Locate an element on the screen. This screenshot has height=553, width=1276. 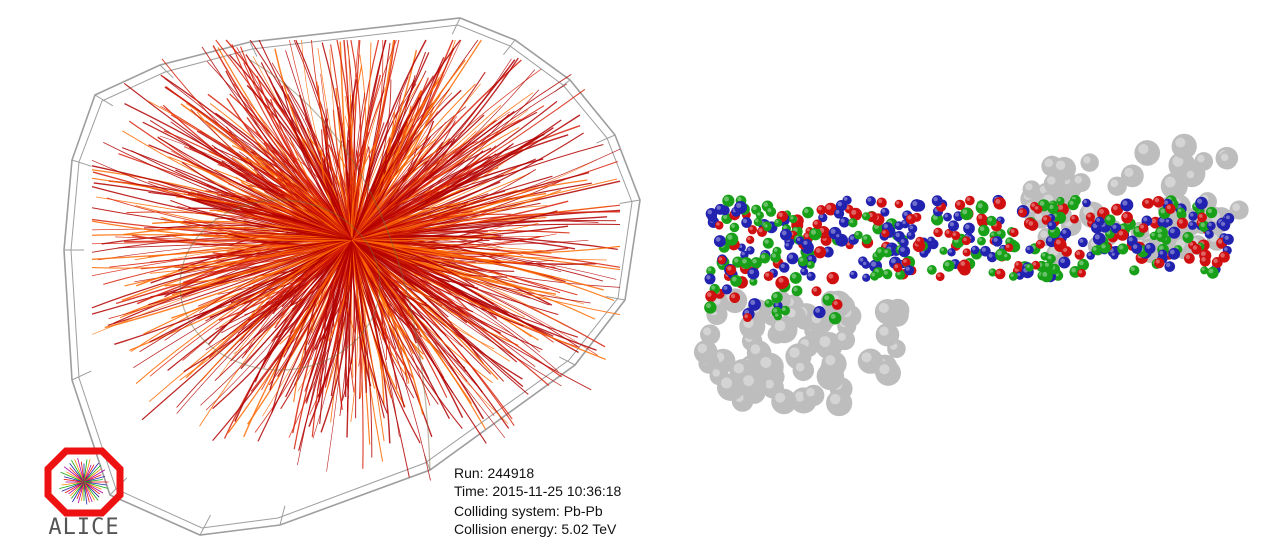
alice-logo-icon is located at coordinates (84, 482).